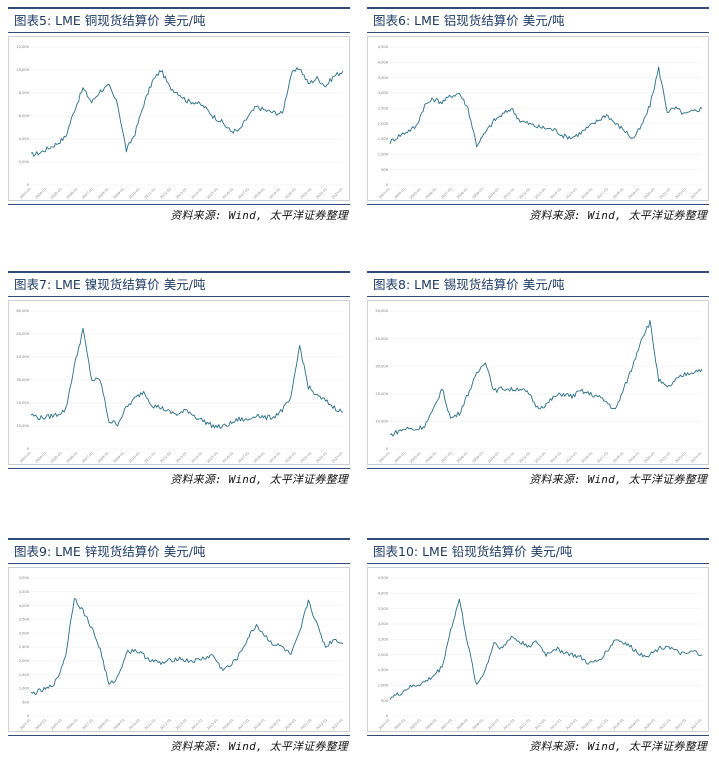 This screenshot has height=781, width=719. Describe the element at coordinates (24, 592) in the screenshot. I see `y-tick-label: 4,500` at that location.